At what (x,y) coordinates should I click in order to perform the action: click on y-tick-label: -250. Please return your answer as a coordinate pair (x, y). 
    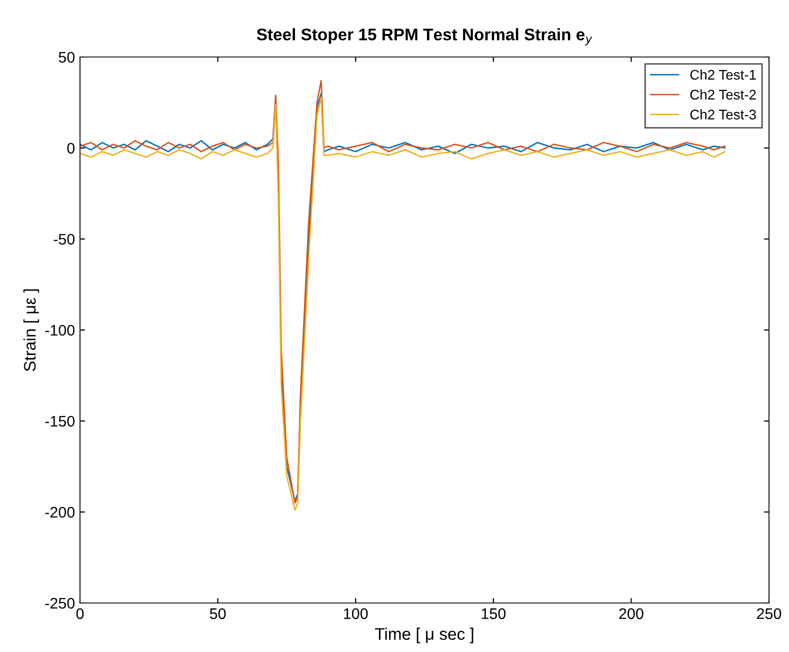
    Looking at the image, I should click on (60, 603).